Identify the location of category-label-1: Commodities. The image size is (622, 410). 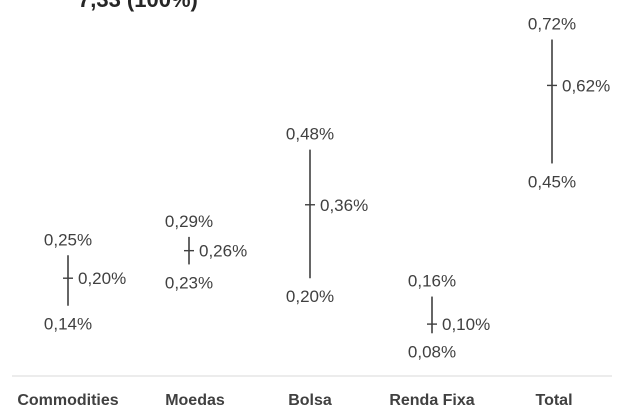
(67, 400).